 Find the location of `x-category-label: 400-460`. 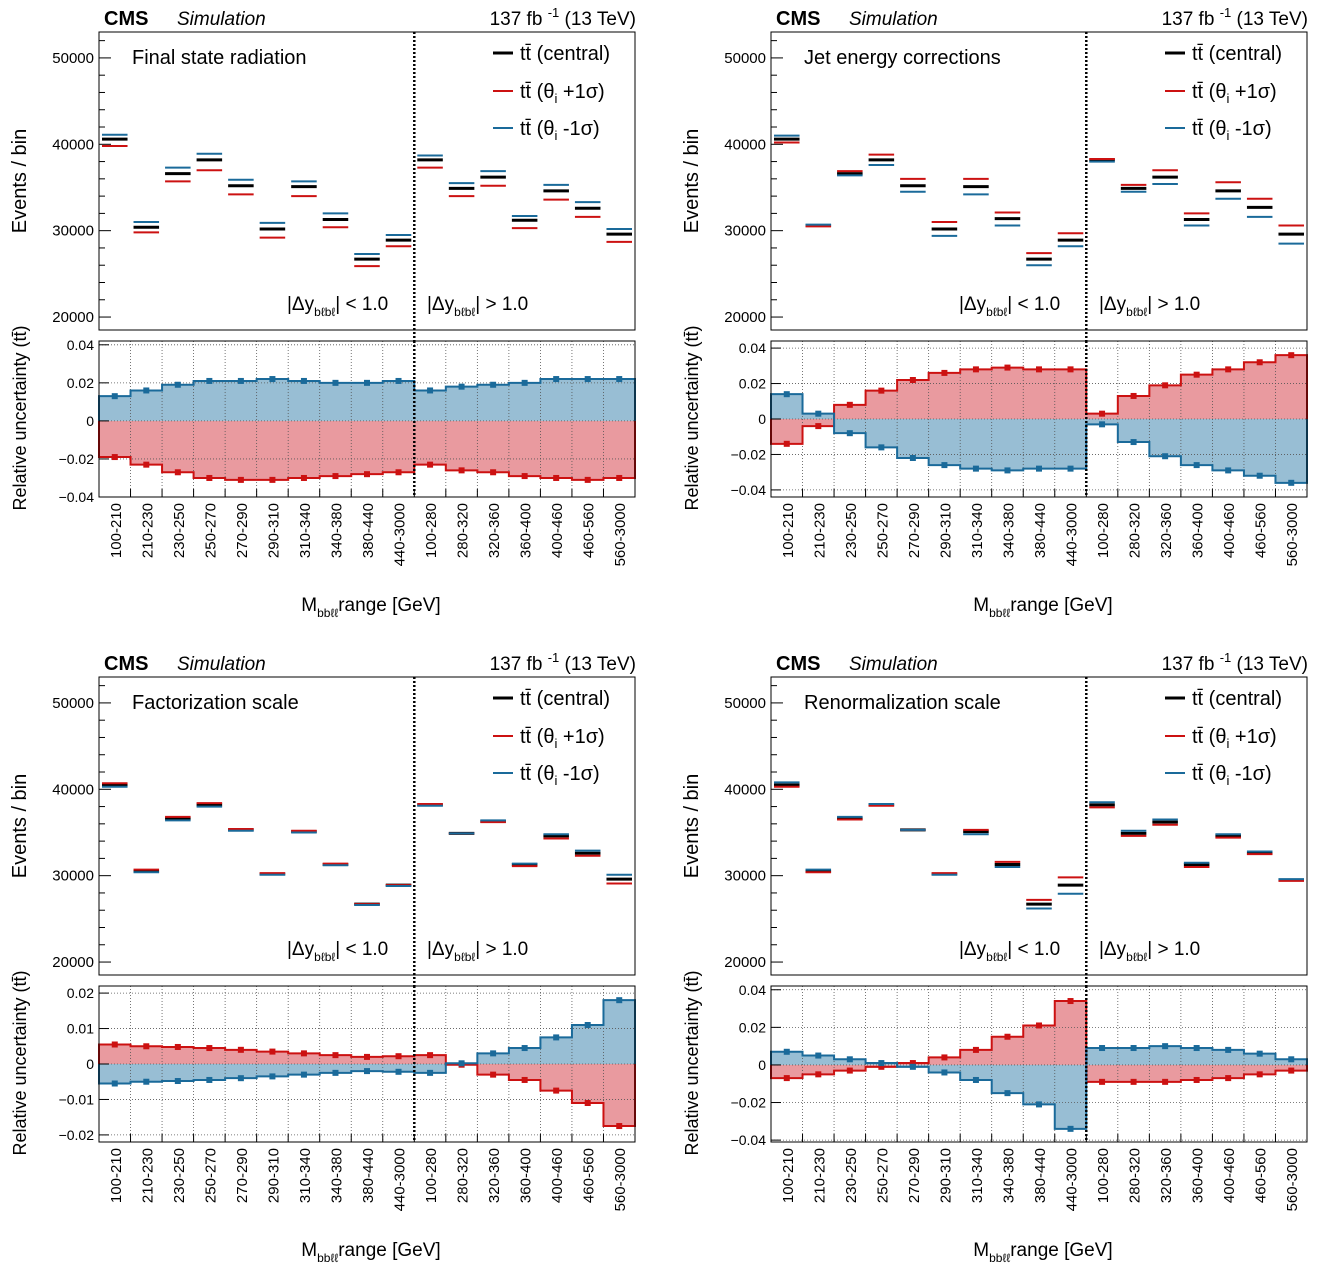

x-category-label: 400-460 is located at coordinates (1229, 1175).